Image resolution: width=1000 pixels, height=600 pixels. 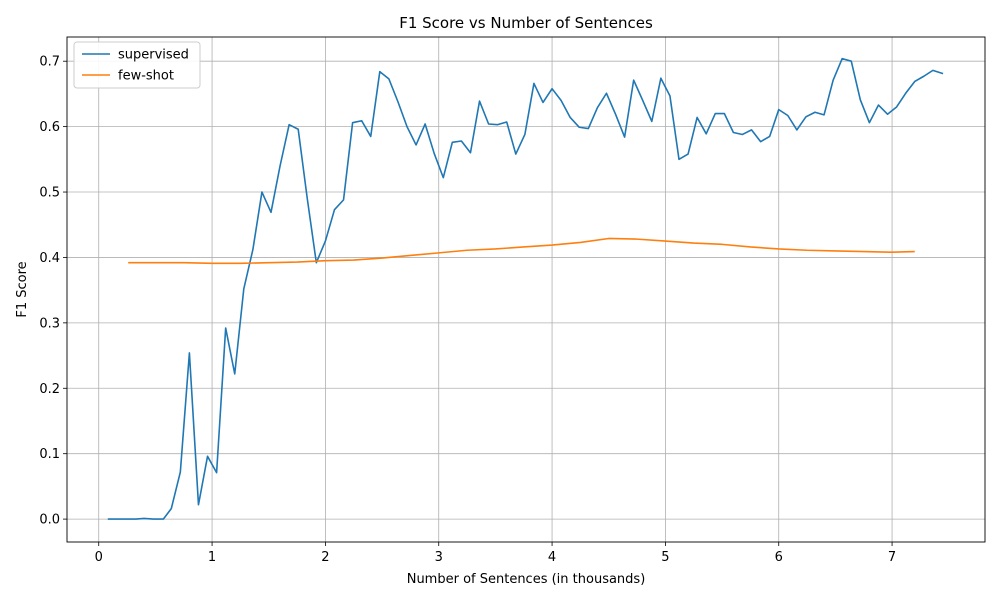 What do you see at coordinates (325, 557) in the screenshot?
I see `x-tick-label: 2` at bounding box center [325, 557].